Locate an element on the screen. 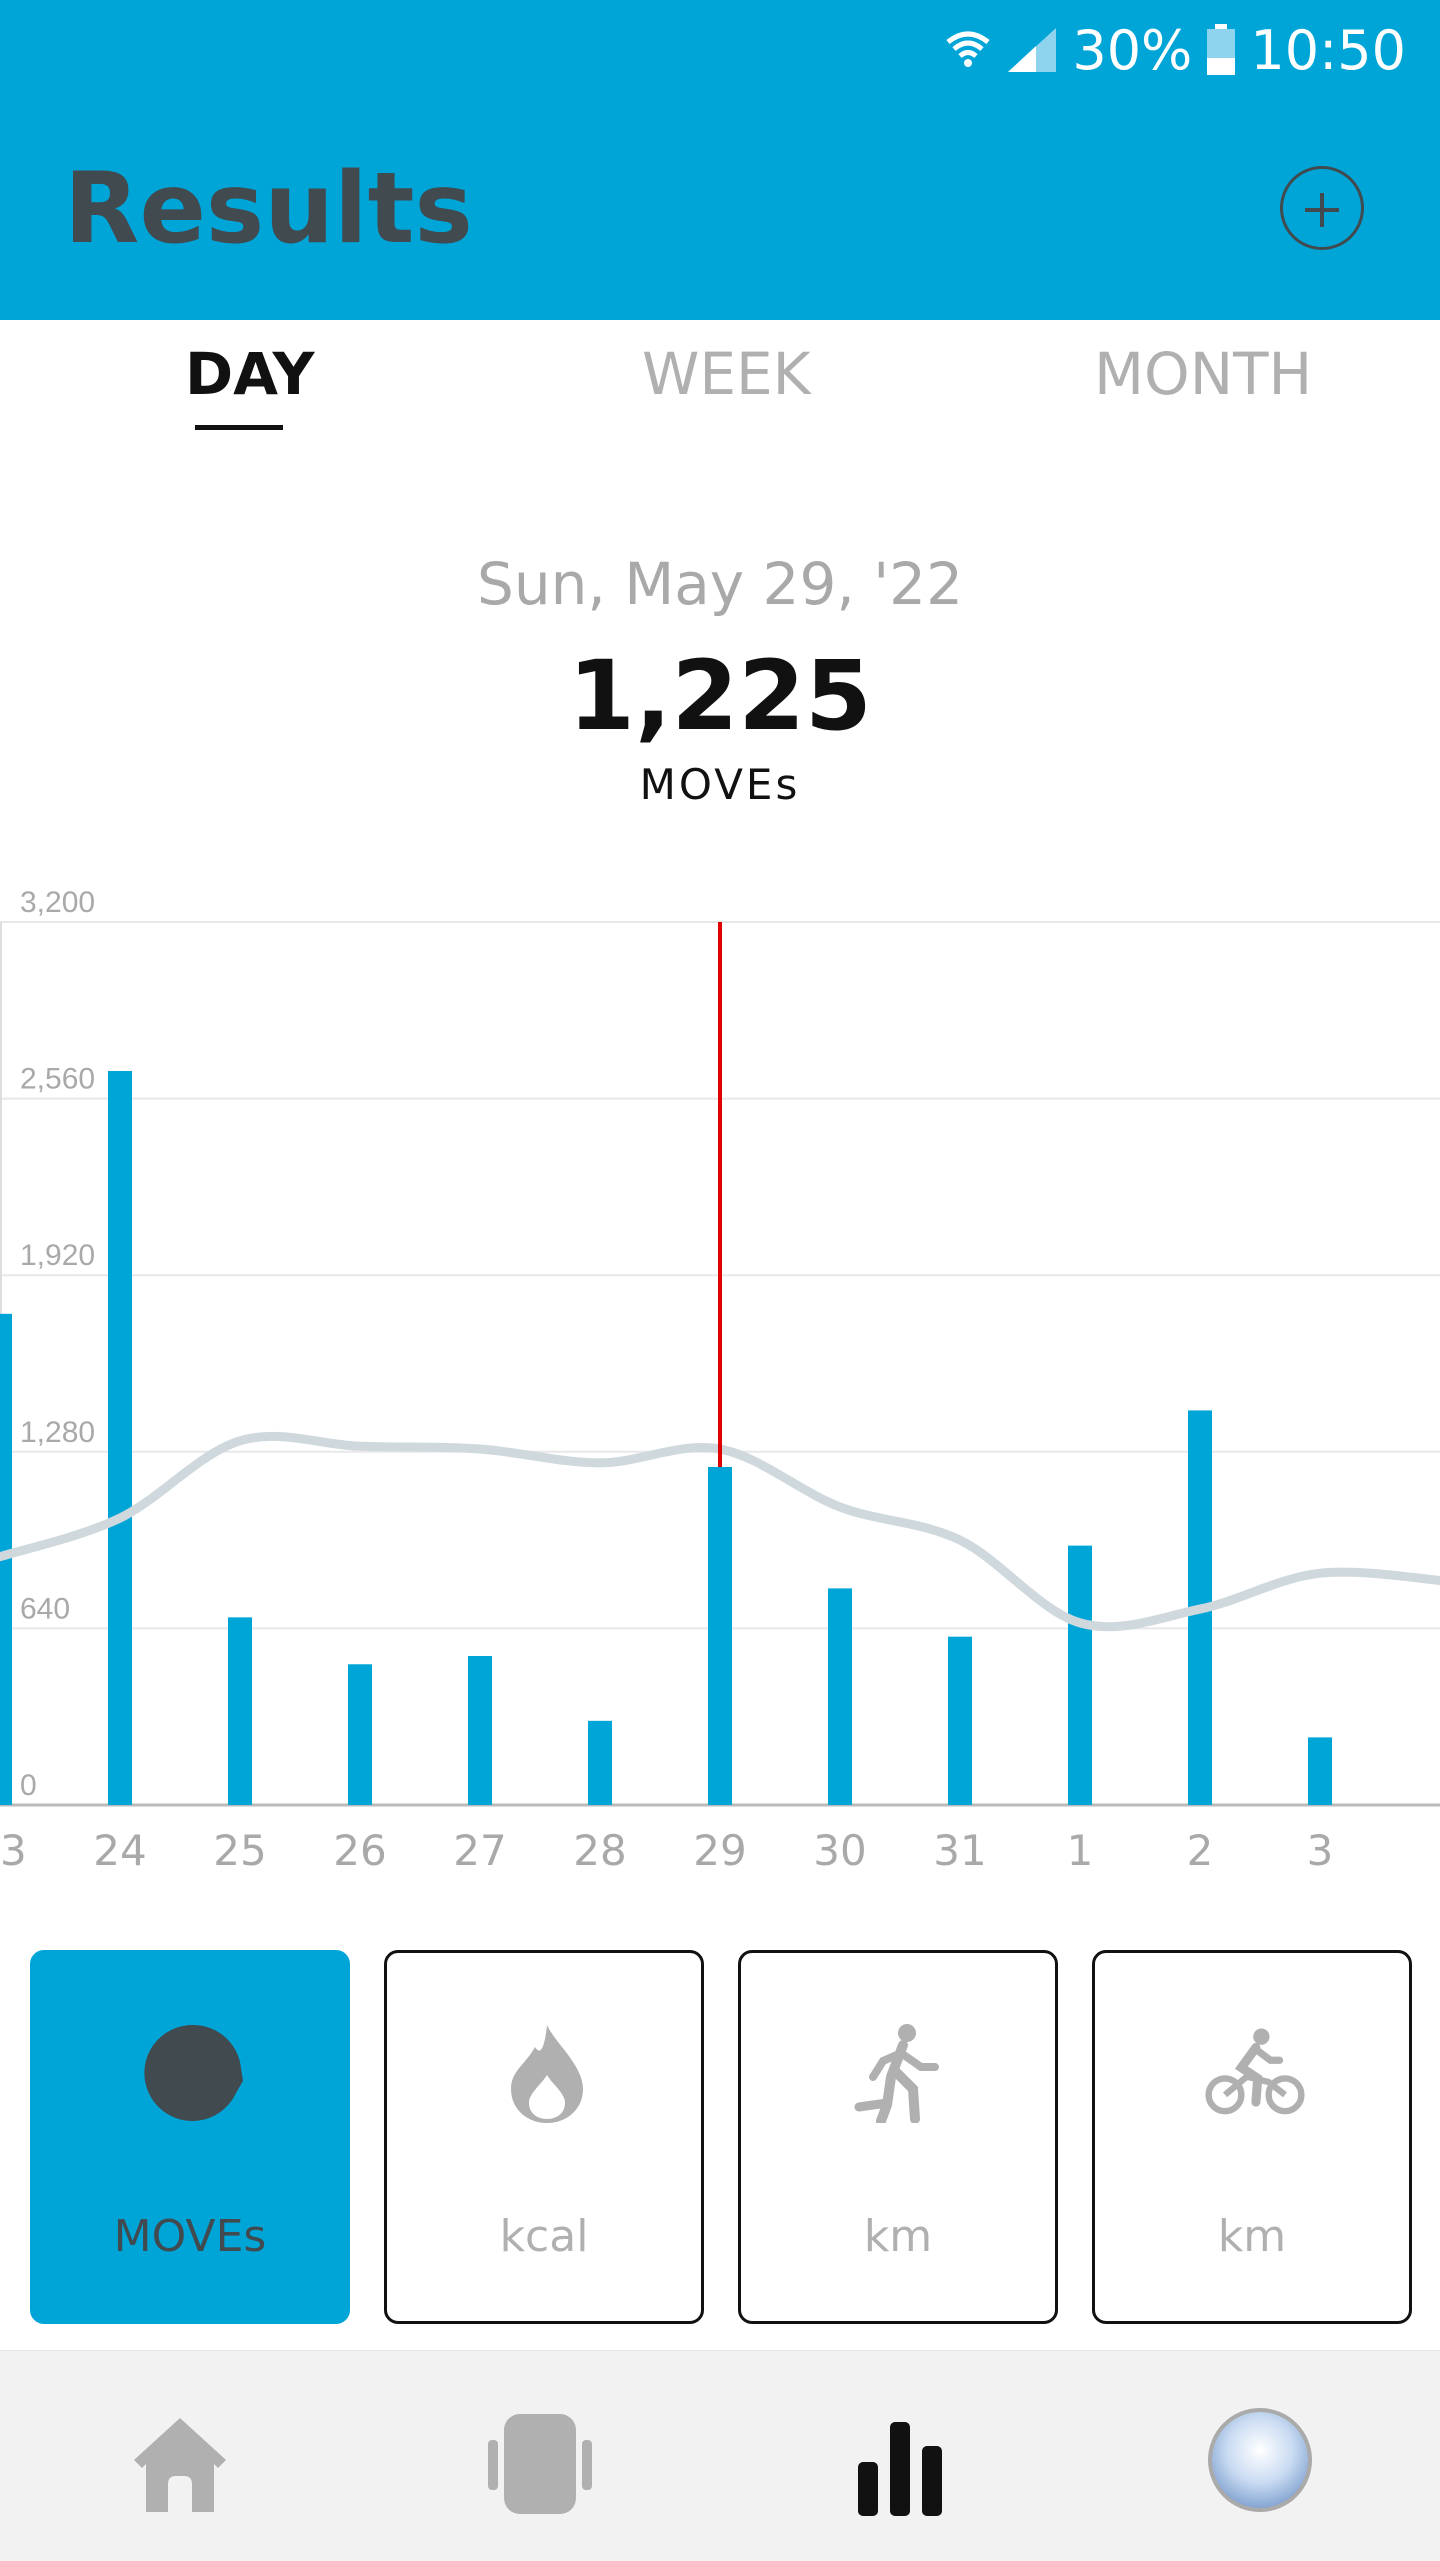  device-icon is located at coordinates (540, 2460).